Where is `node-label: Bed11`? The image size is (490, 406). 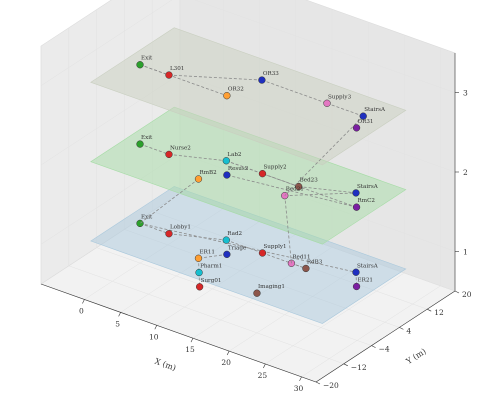
node-label: Bed11 is located at coordinates (301, 257).